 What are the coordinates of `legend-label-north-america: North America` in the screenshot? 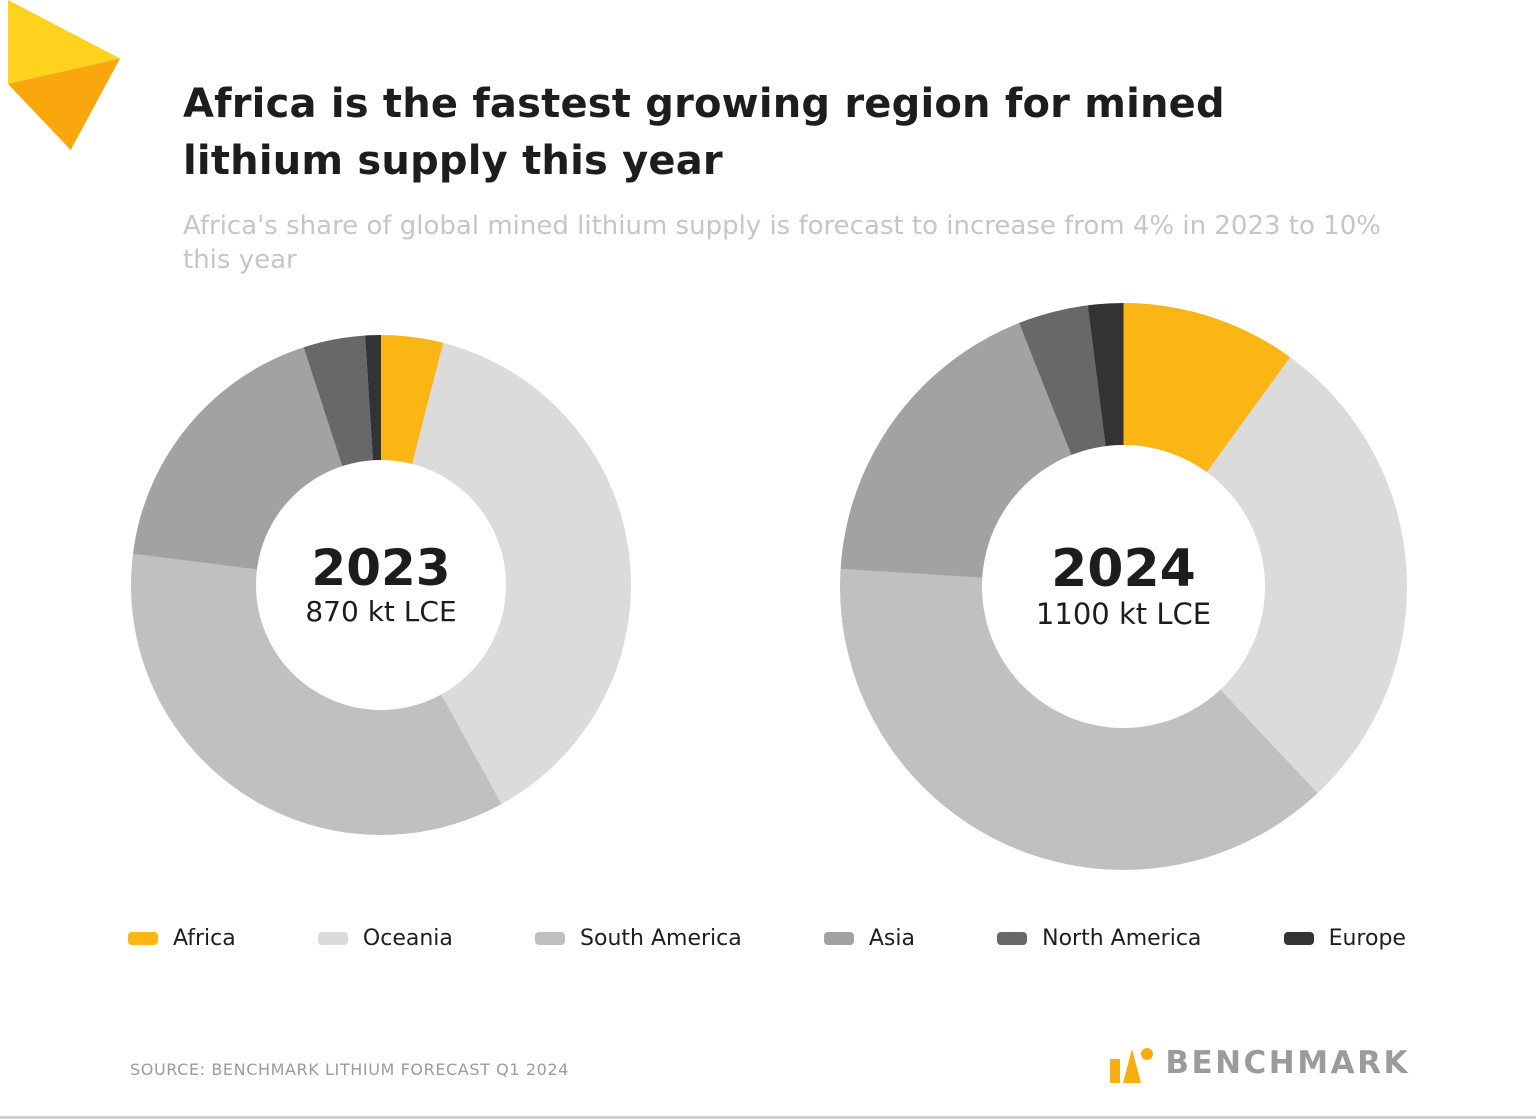 It's located at (1122, 938).